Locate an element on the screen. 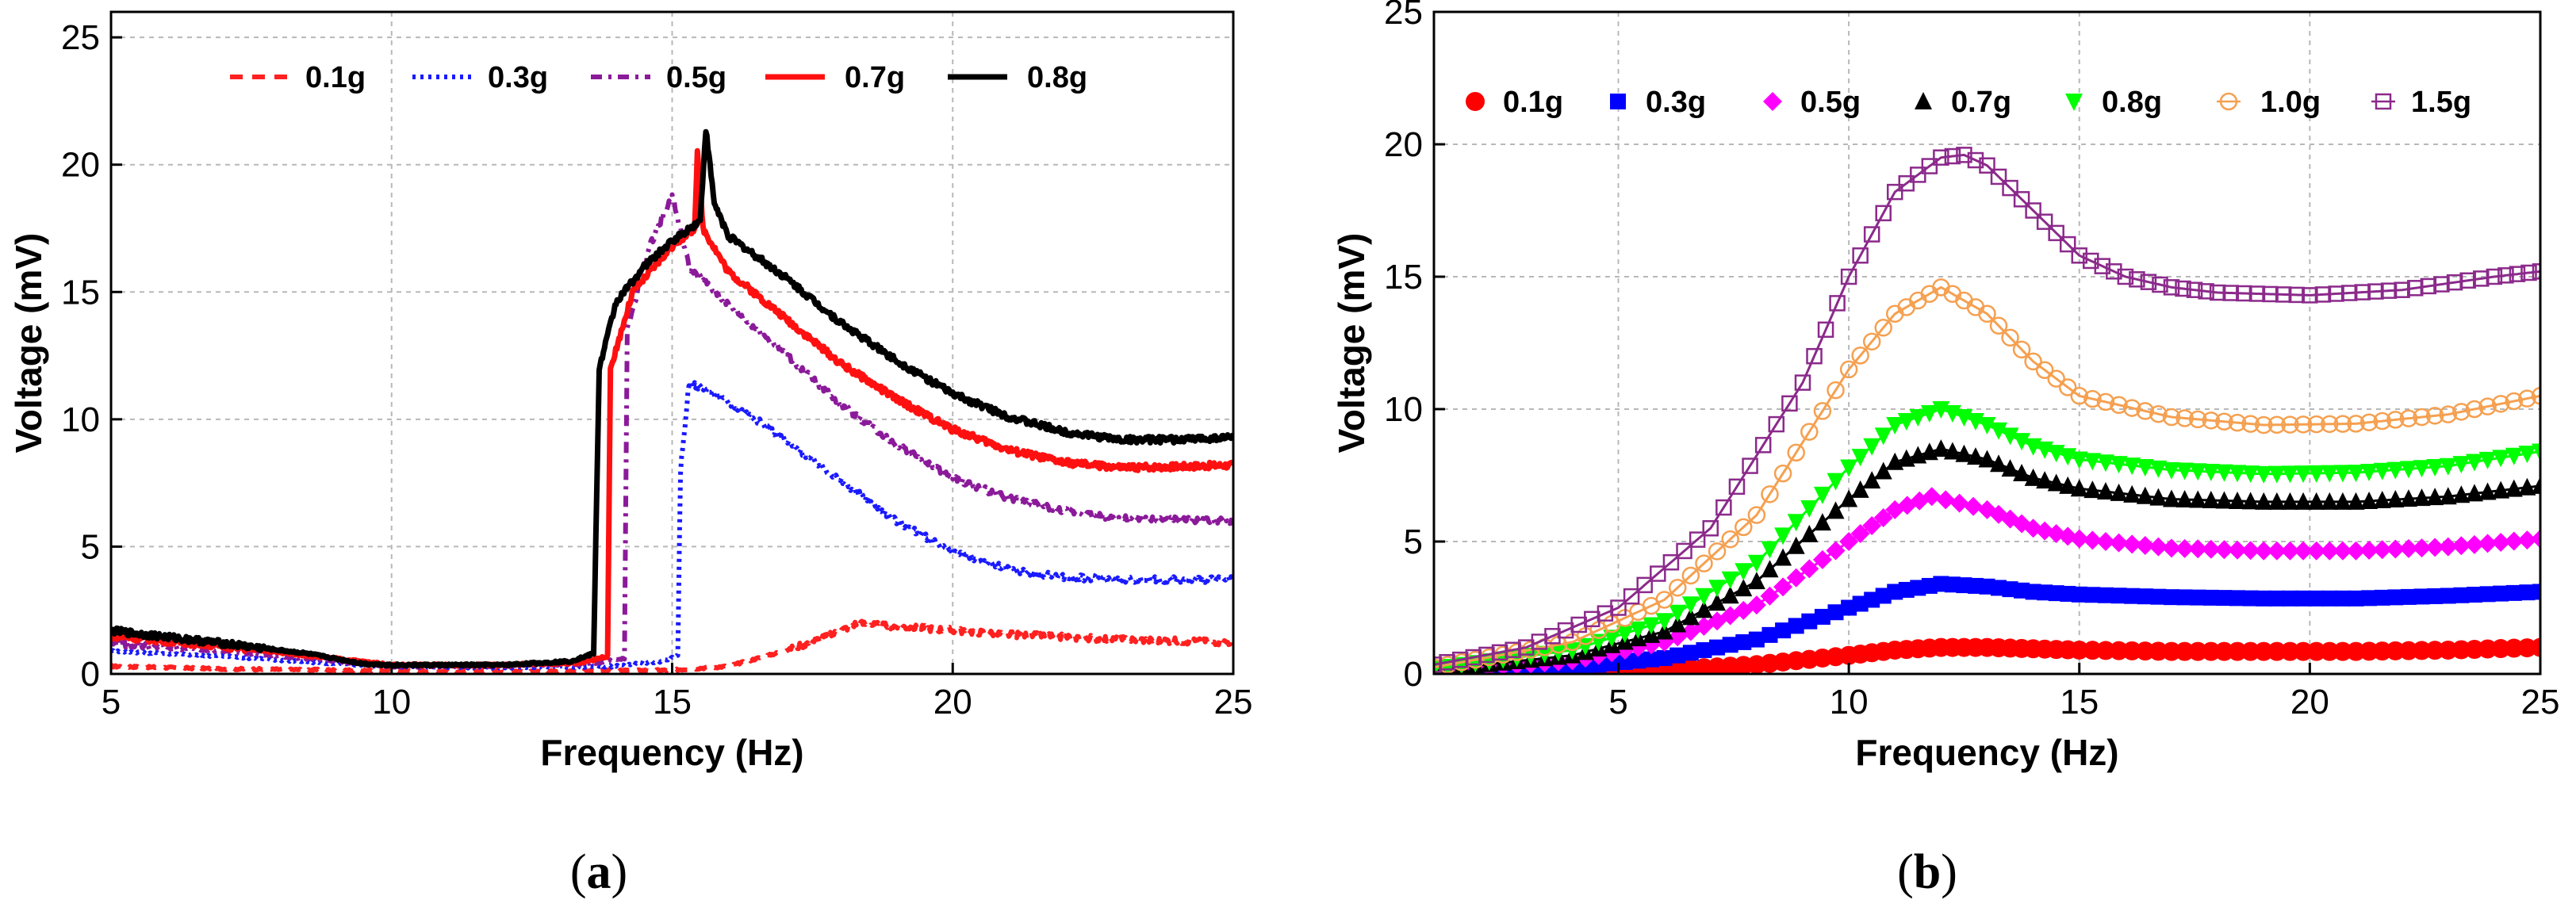 The image size is (2576, 911). x-tick-label: 20 is located at coordinates (2310, 702).